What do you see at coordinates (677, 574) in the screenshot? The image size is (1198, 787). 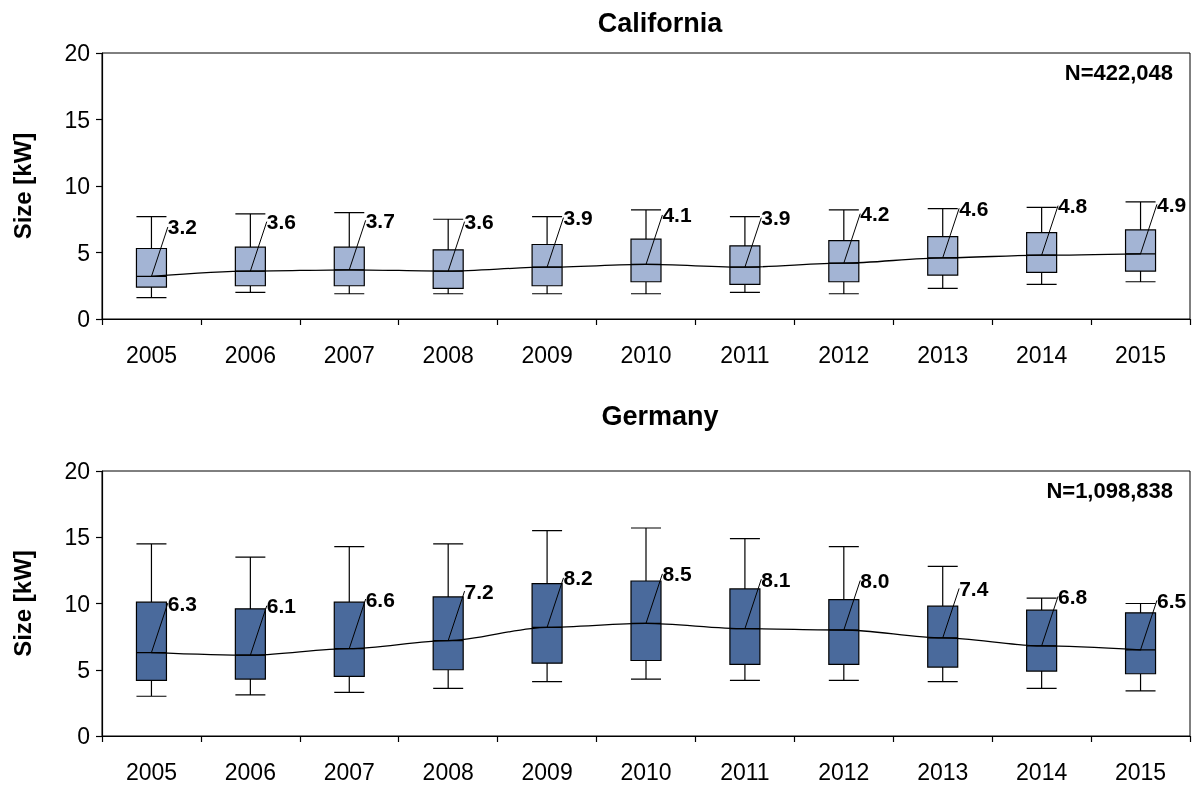 I see `data-label: 8.5` at bounding box center [677, 574].